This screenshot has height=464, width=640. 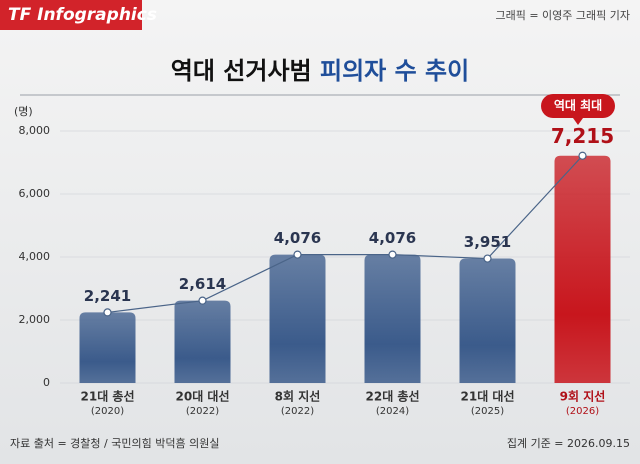 I want to click on annotation: 역대 최대, so click(x=578, y=105).